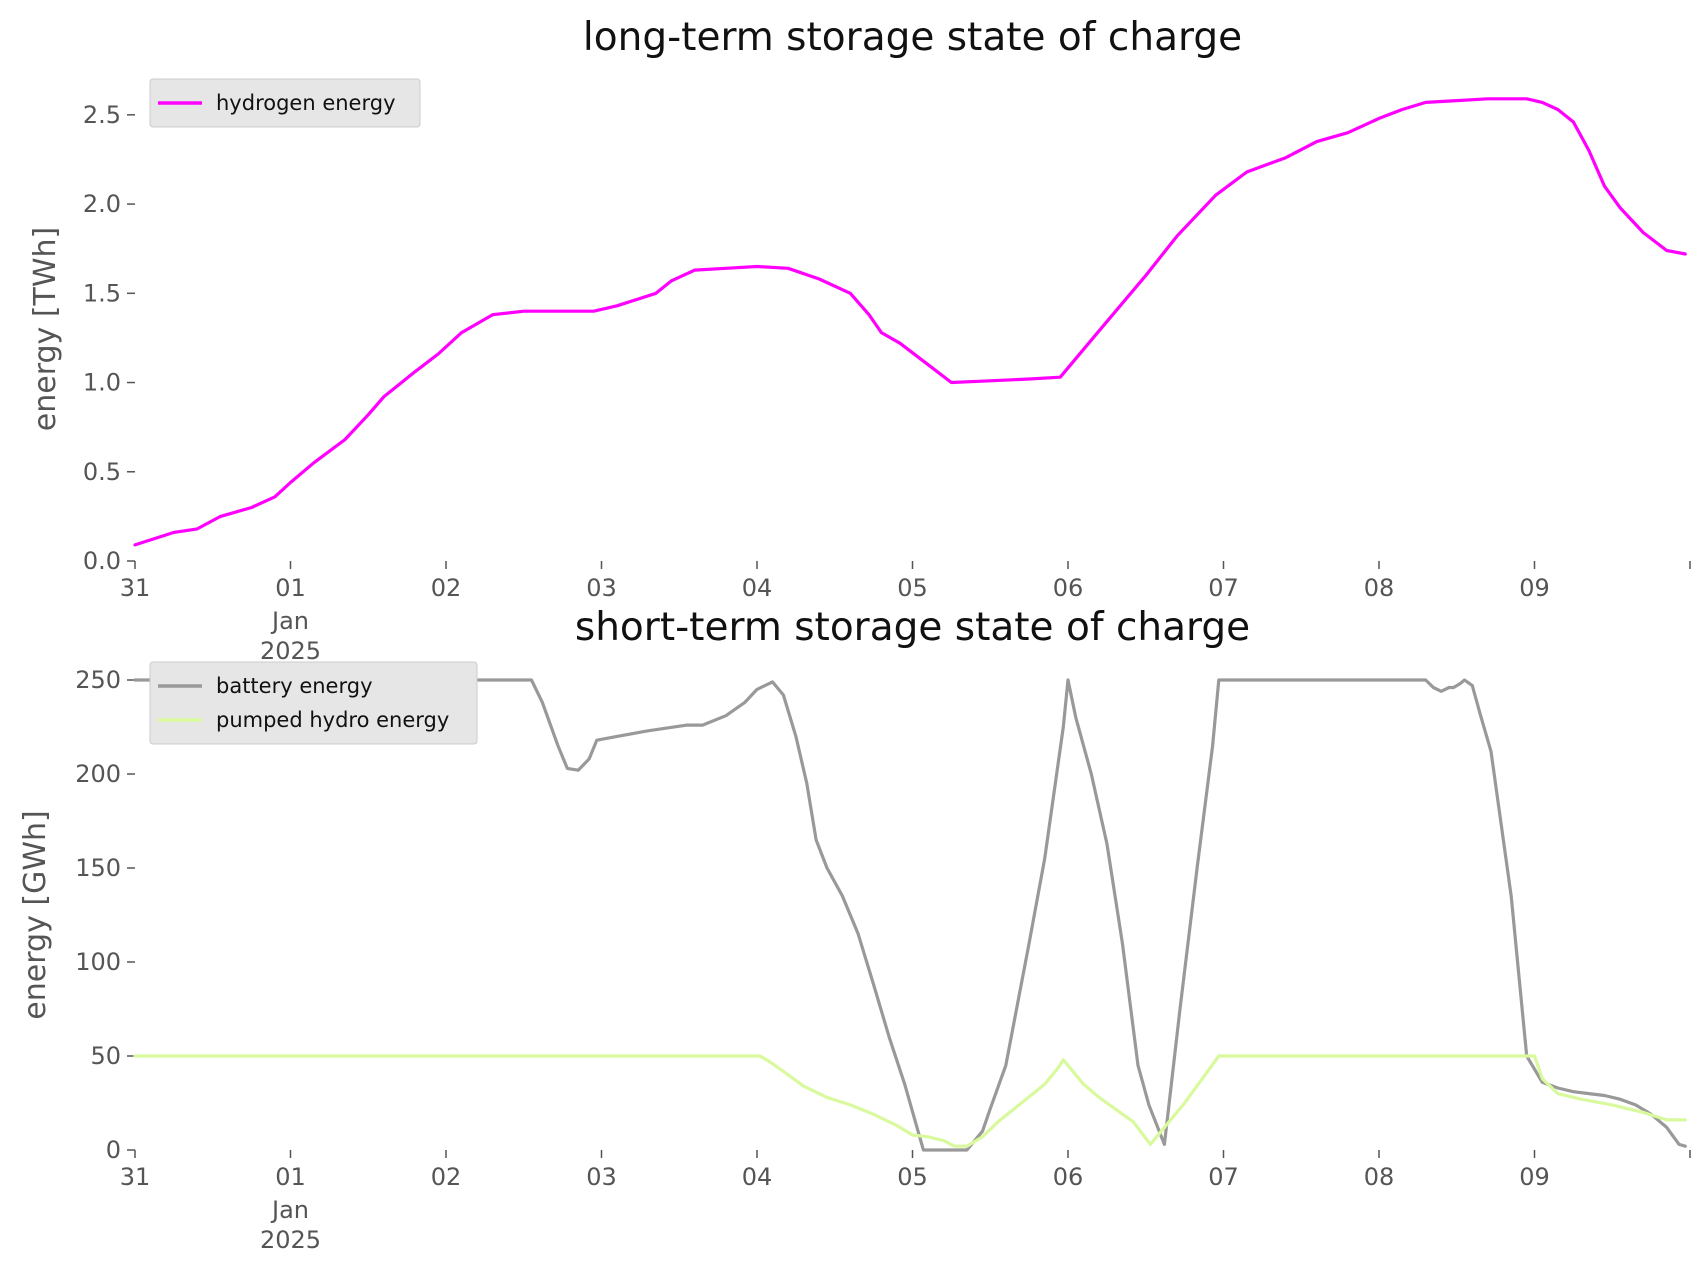 Image resolution: width=1706 pixels, height=1277 pixels. What do you see at coordinates (332, 720) in the screenshot?
I see `legend-label: pumped hydro energy` at bounding box center [332, 720].